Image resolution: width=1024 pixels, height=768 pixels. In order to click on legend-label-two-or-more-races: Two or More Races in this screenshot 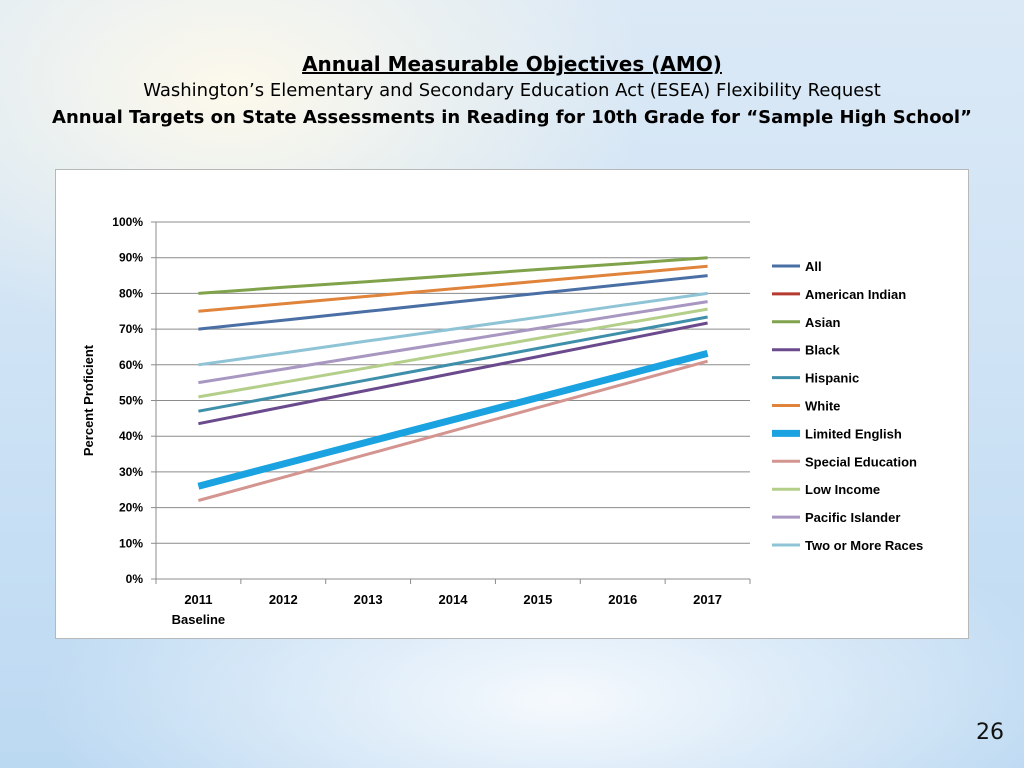, I will do `click(864, 545)`.